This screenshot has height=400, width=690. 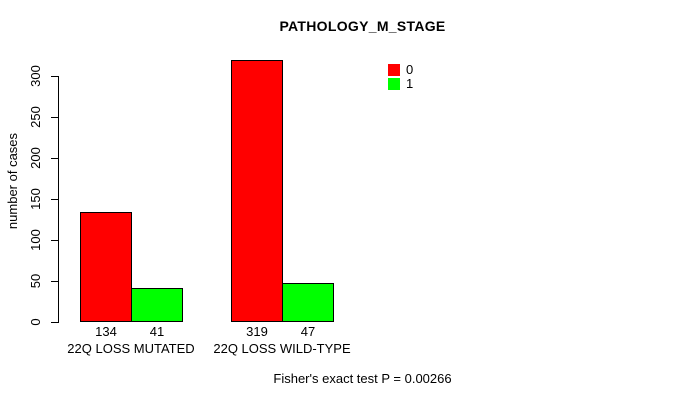 I want to click on chart-title: PATHOLOGY_M_STAGE, so click(x=362, y=26).